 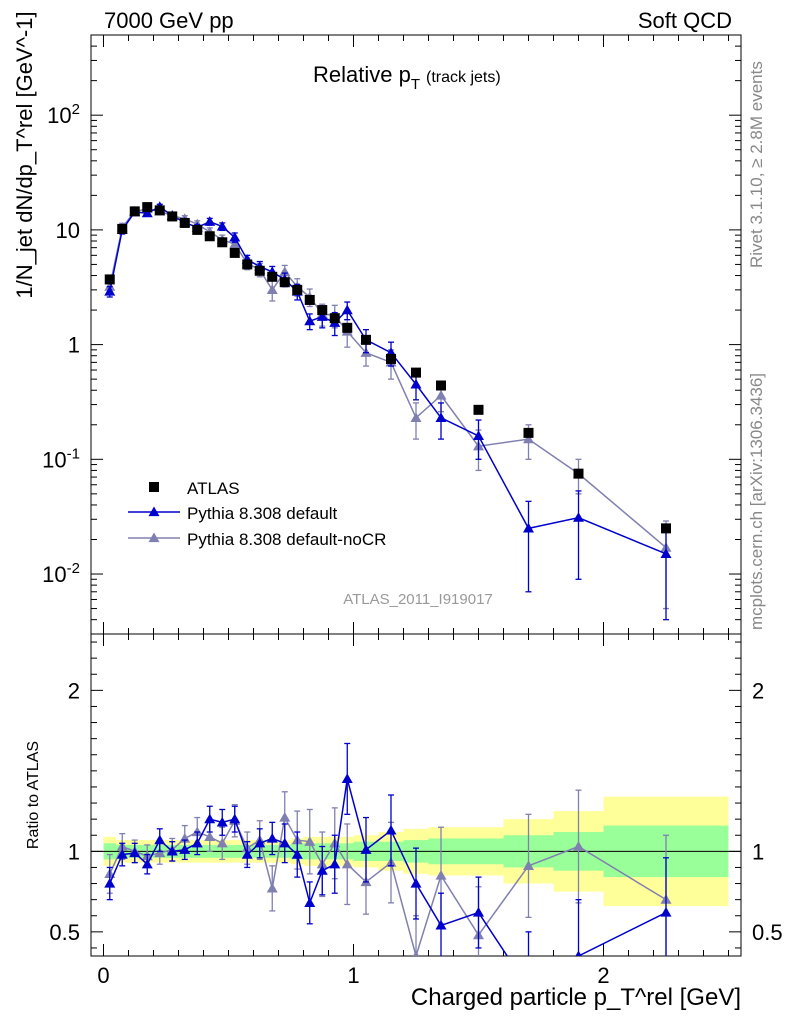 I want to click on main-y-axis-title: 1/N_jet dN/dp_T^rel [GeV^-1], so click(x=24, y=154).